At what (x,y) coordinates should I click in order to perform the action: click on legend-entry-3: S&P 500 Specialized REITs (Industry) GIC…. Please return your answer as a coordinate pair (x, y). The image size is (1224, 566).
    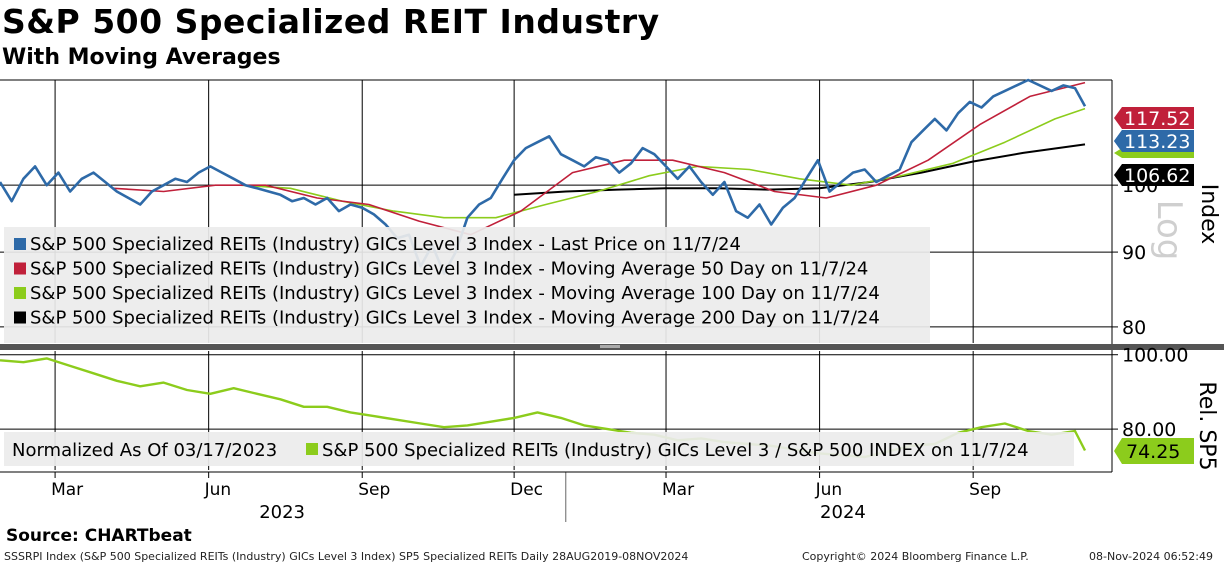
    Looking at the image, I should click on (455, 318).